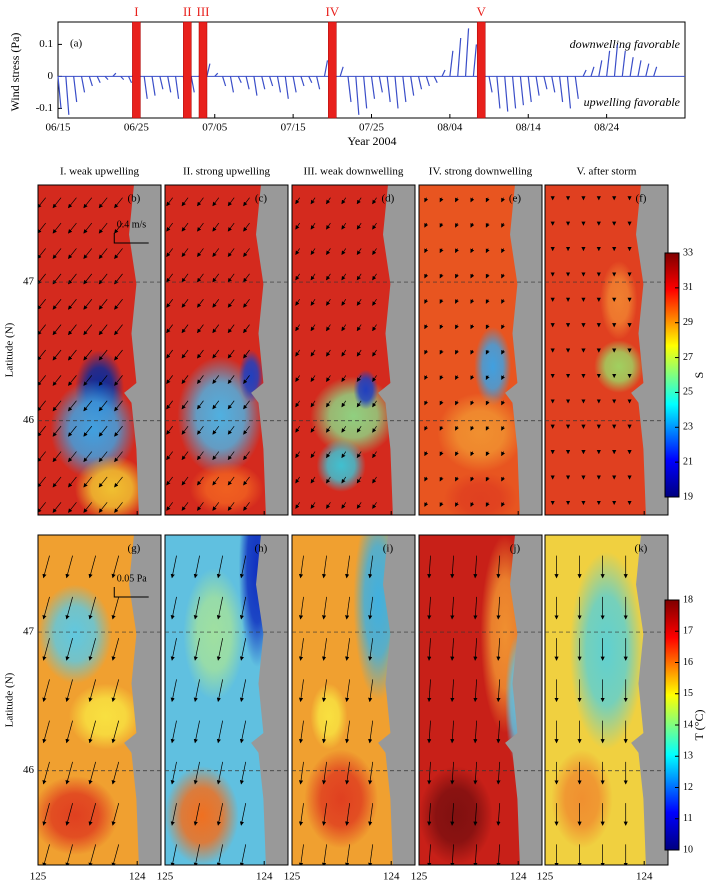 The width and height of the screenshot is (711, 894). I want to click on colorbar-tick-label: 12, so click(688, 787).